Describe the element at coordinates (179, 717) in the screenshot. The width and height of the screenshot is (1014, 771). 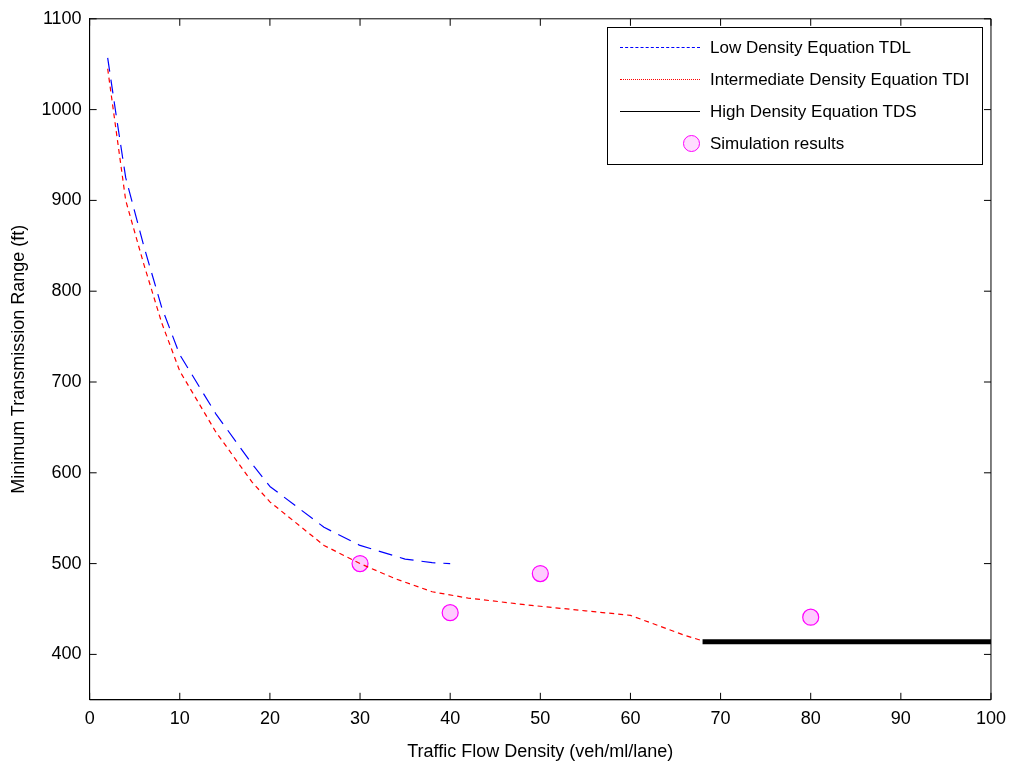
I see `x-tick-label: 10` at that location.